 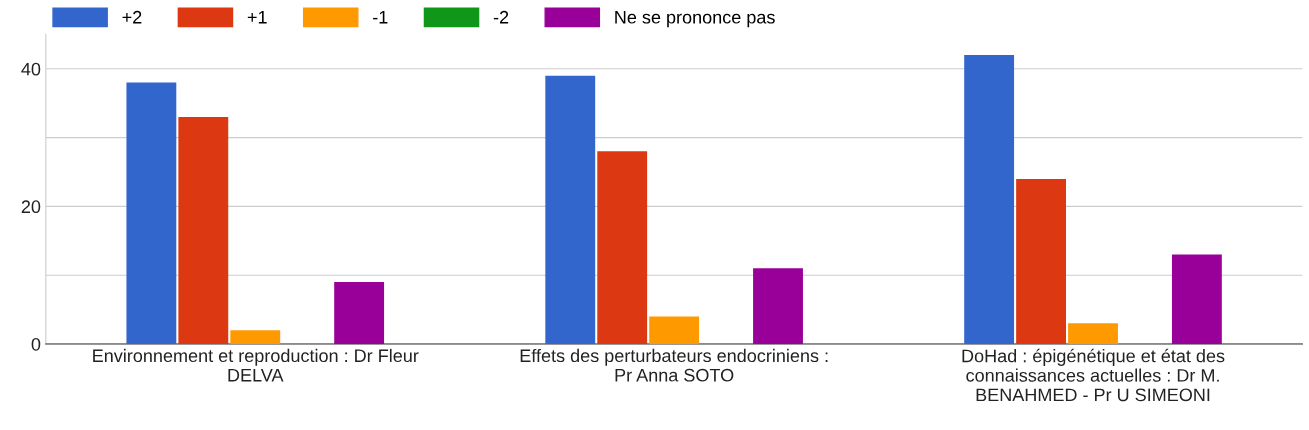 What do you see at coordinates (501, 17) in the screenshot?
I see `legend-label: -2` at bounding box center [501, 17].